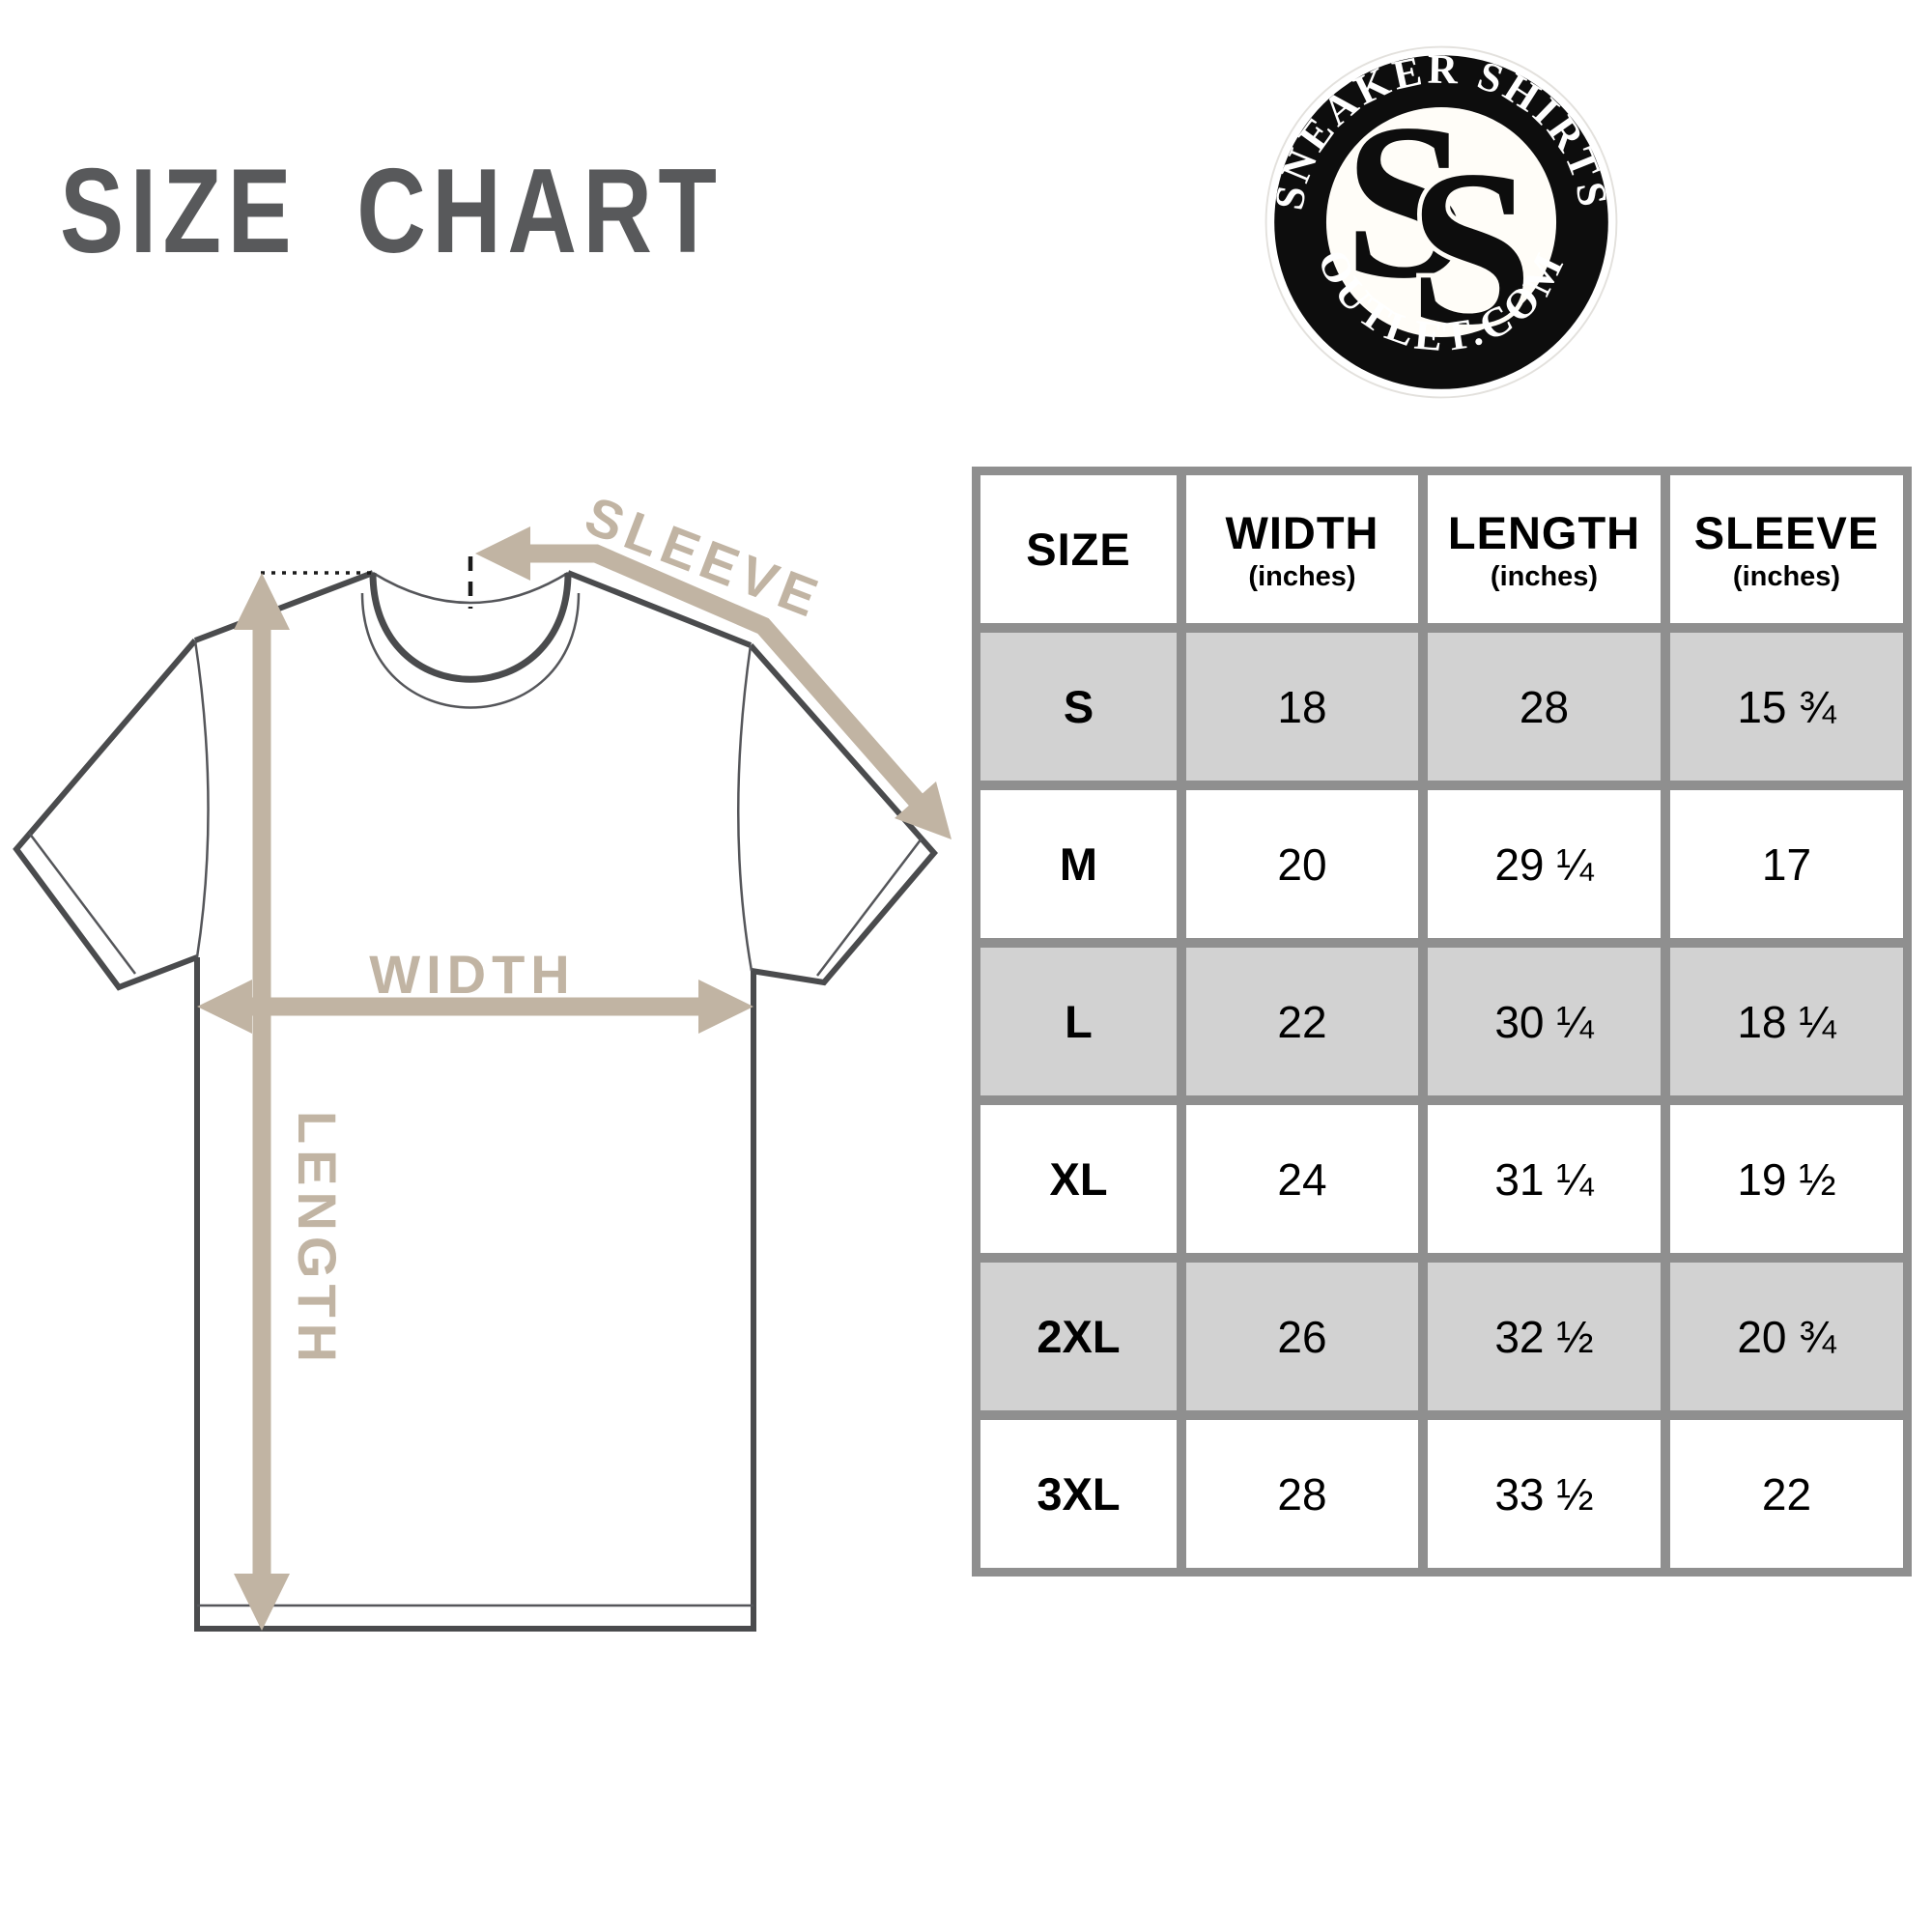  What do you see at coordinates (923, 810) in the screenshot?
I see `sleeve-arrowhead-right` at bounding box center [923, 810].